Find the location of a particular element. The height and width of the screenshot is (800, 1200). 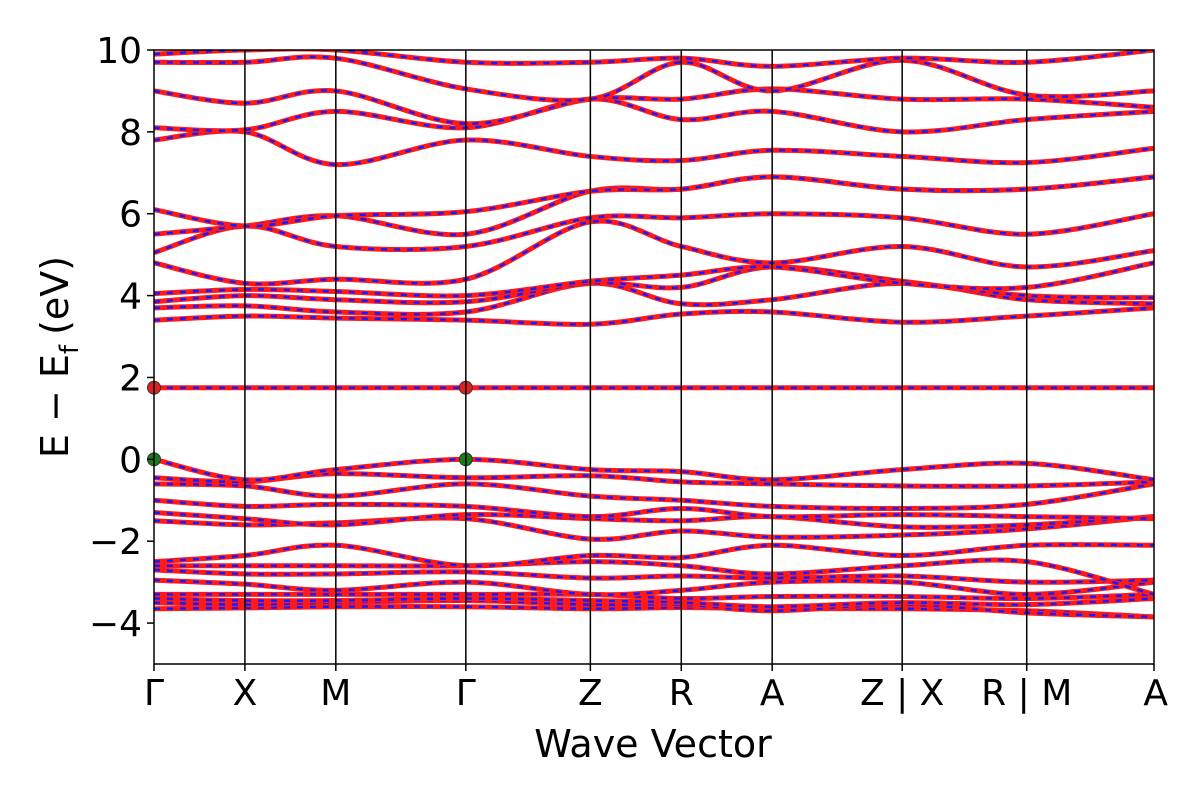

x-tick-label-8: R | M is located at coordinates (1026, 693).